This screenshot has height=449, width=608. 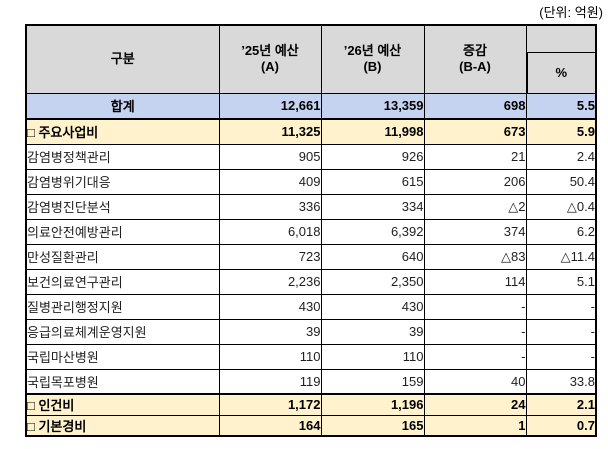 I want to click on table-row: 감염병진단분석 336 334 △2 △0.4, so click(x=311, y=206).